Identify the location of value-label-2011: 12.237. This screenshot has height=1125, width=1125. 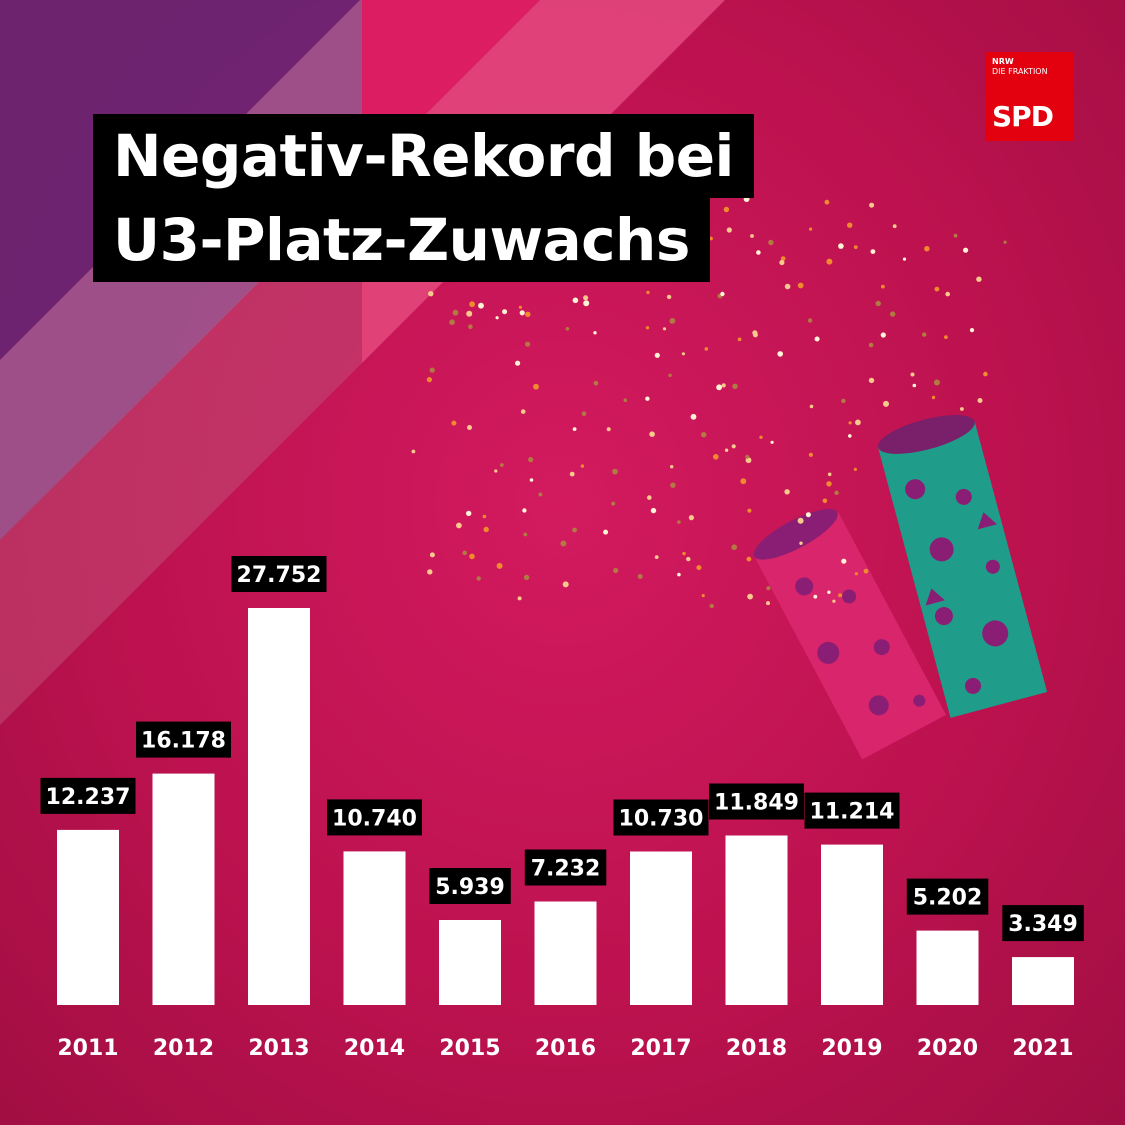
(88, 797).